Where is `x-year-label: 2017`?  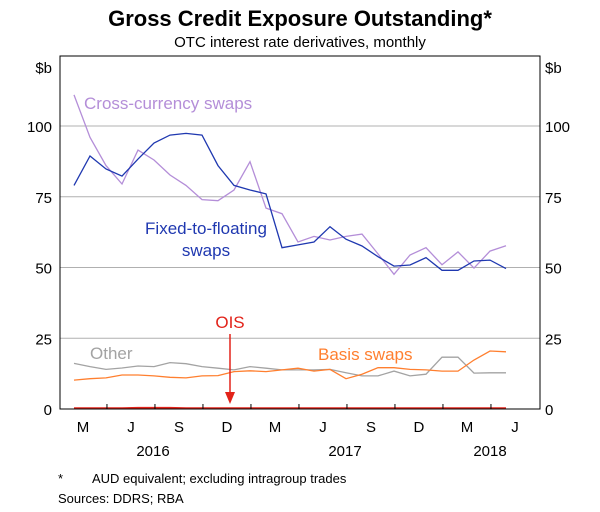
x-year-label: 2017 is located at coordinates (344, 451).